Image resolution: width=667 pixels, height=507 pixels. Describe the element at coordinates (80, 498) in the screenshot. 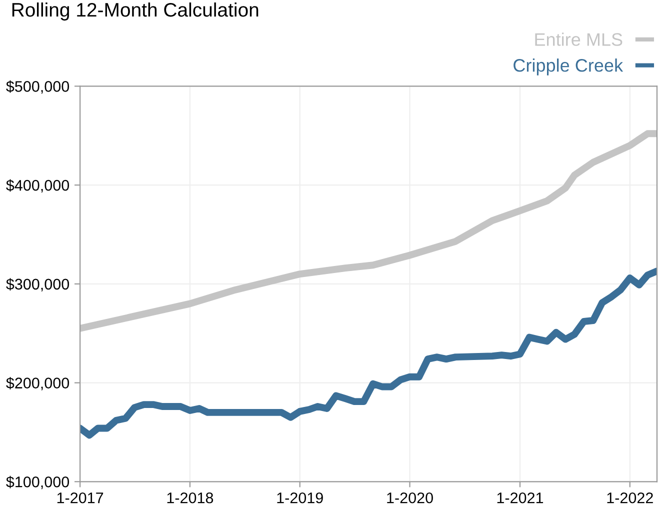

I see `x-tick-label: 1-2017` at that location.